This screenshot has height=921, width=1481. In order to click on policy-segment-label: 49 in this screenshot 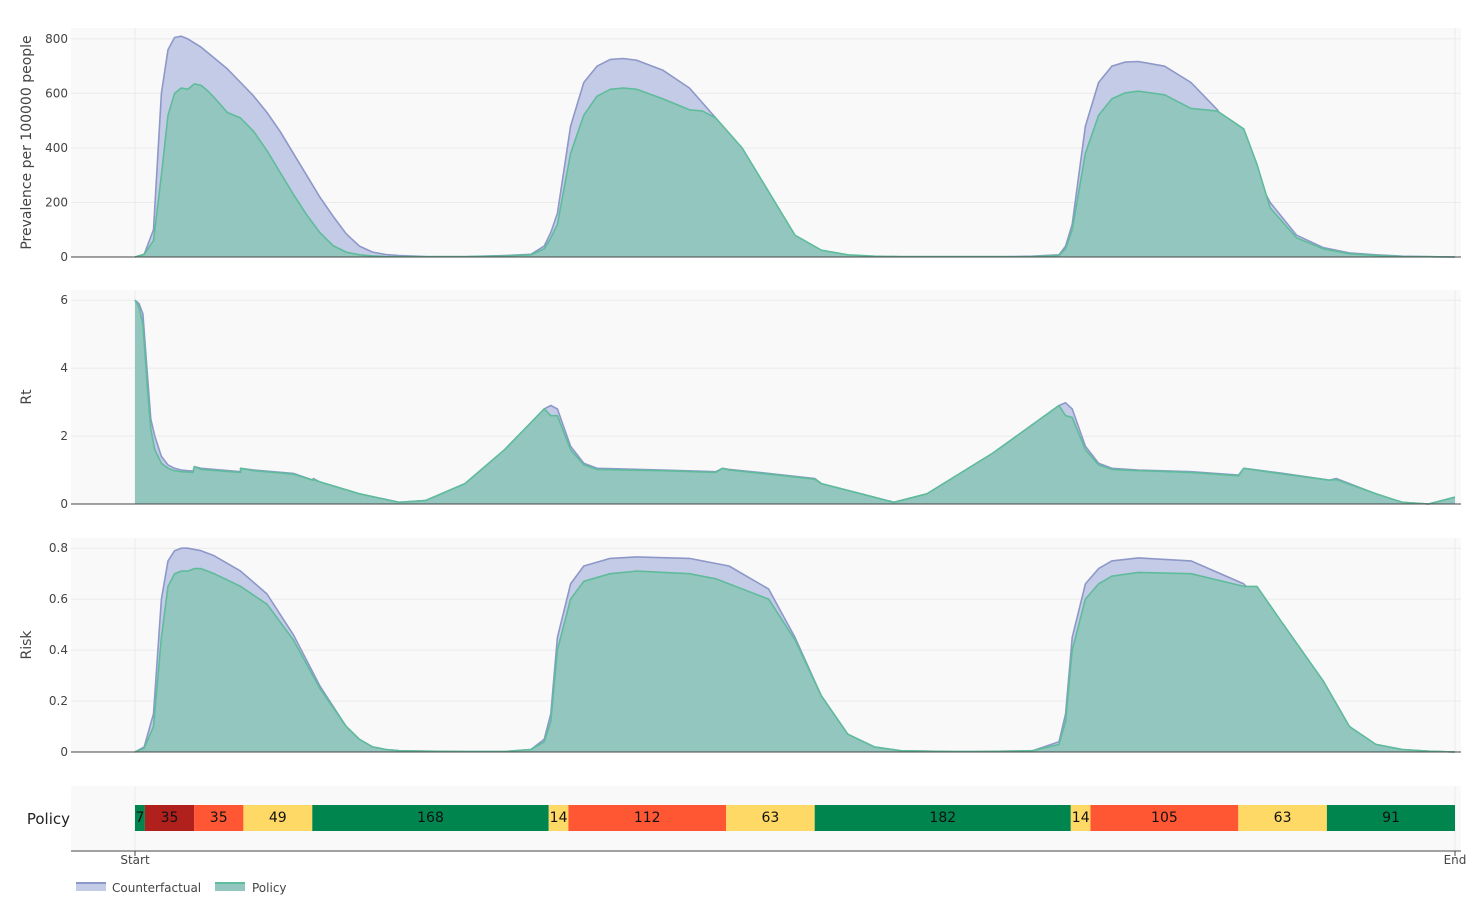, I will do `click(278, 818)`.